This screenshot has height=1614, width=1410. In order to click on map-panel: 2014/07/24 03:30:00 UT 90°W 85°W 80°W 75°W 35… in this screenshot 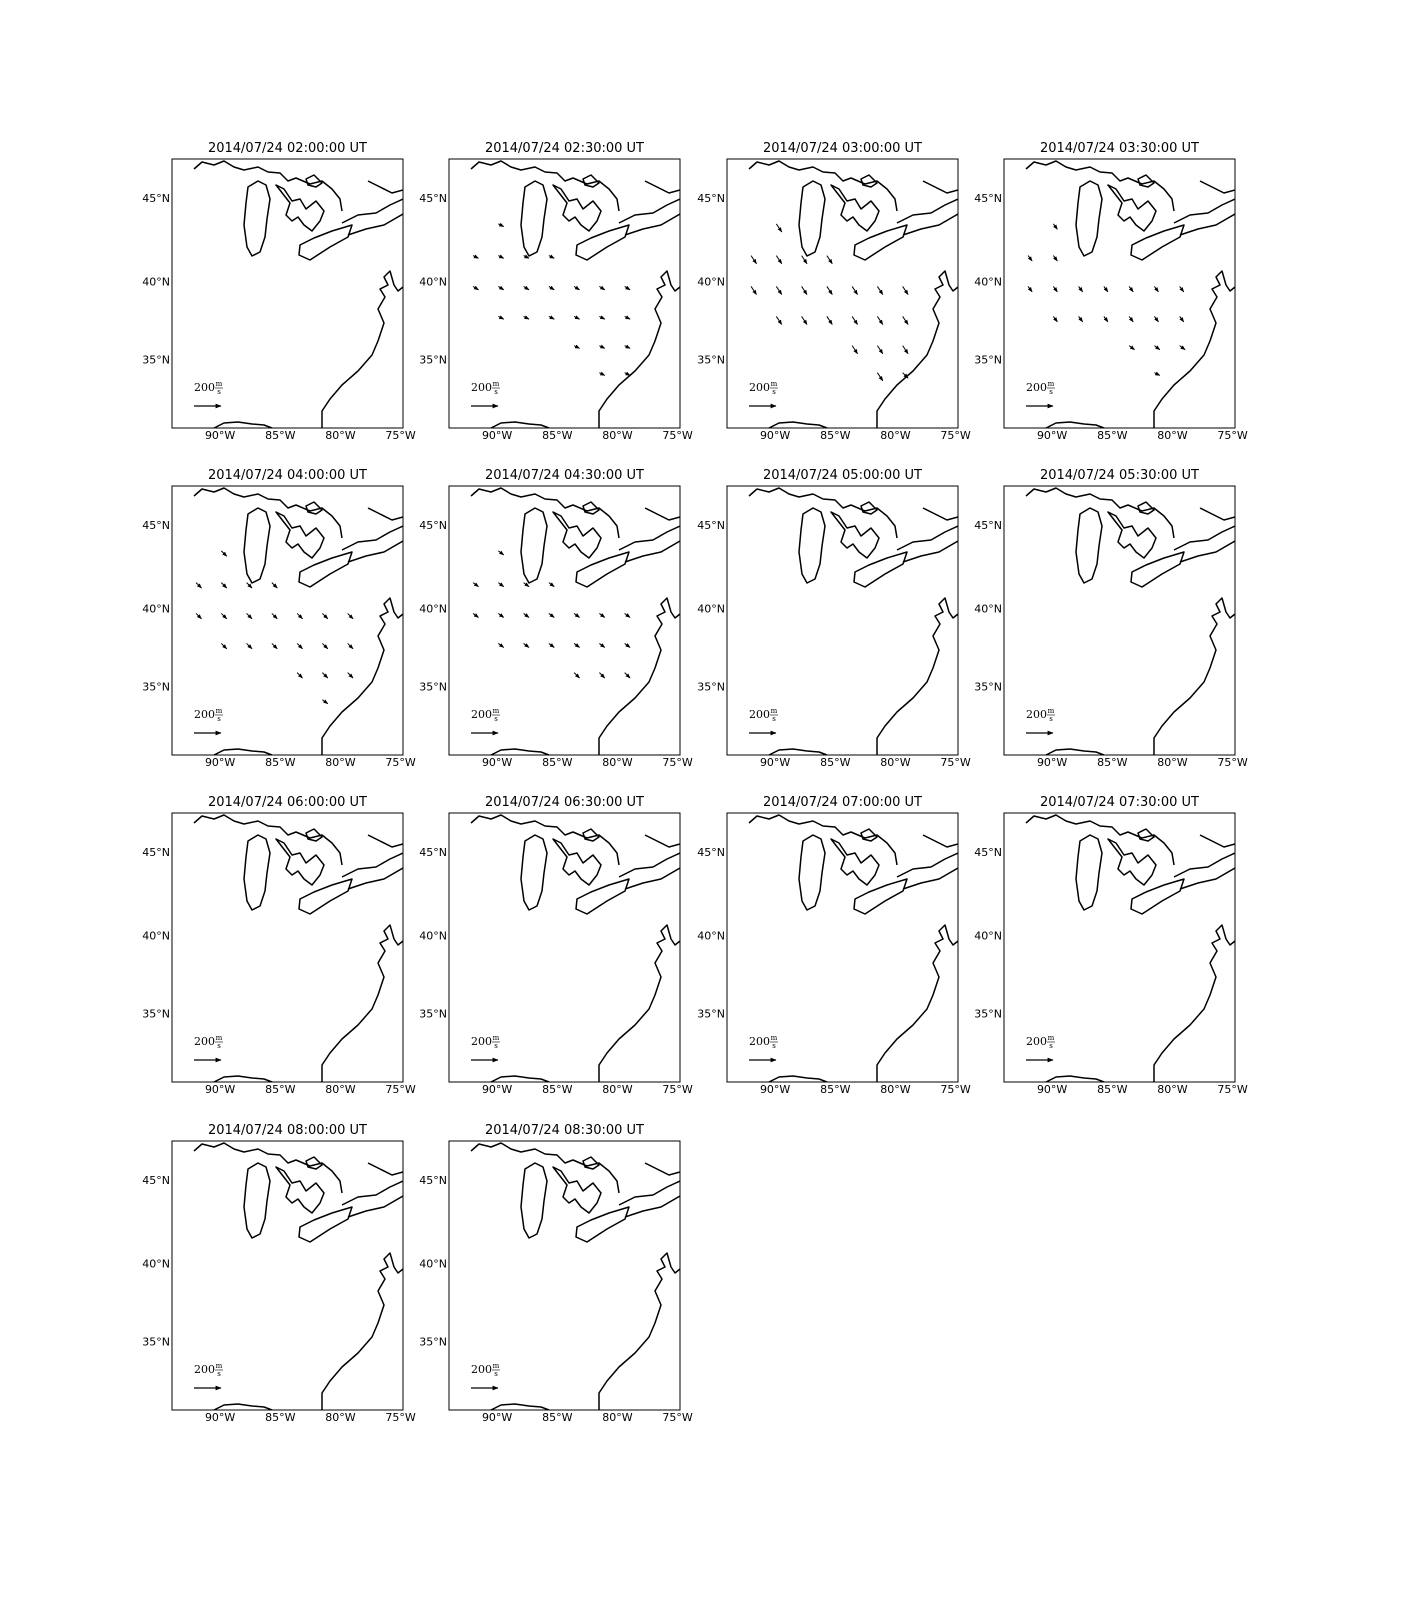, I will do `click(1111, 291)`.